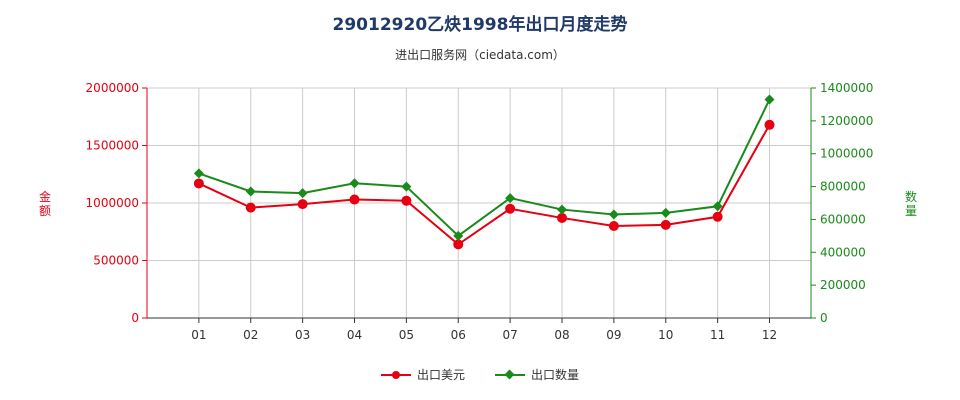  What do you see at coordinates (717, 335) in the screenshot?
I see `x-tick-label: 11` at bounding box center [717, 335].